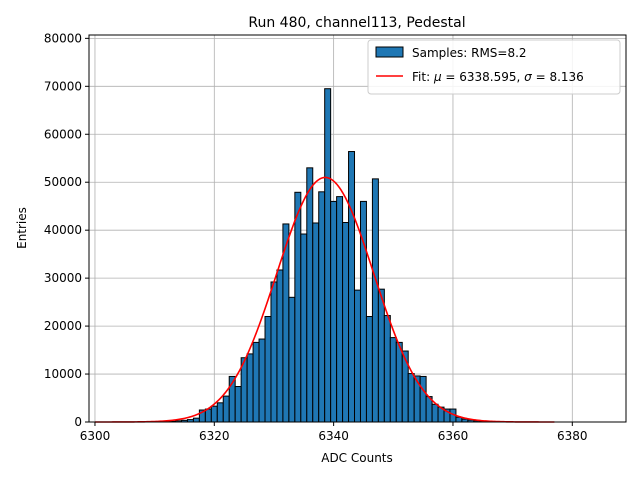 The image size is (640, 480). Describe the element at coordinates (498, 77) in the screenshot. I see `legend-label-fit: Fit: μ = 6338.595, σ = 8.136` at that location.